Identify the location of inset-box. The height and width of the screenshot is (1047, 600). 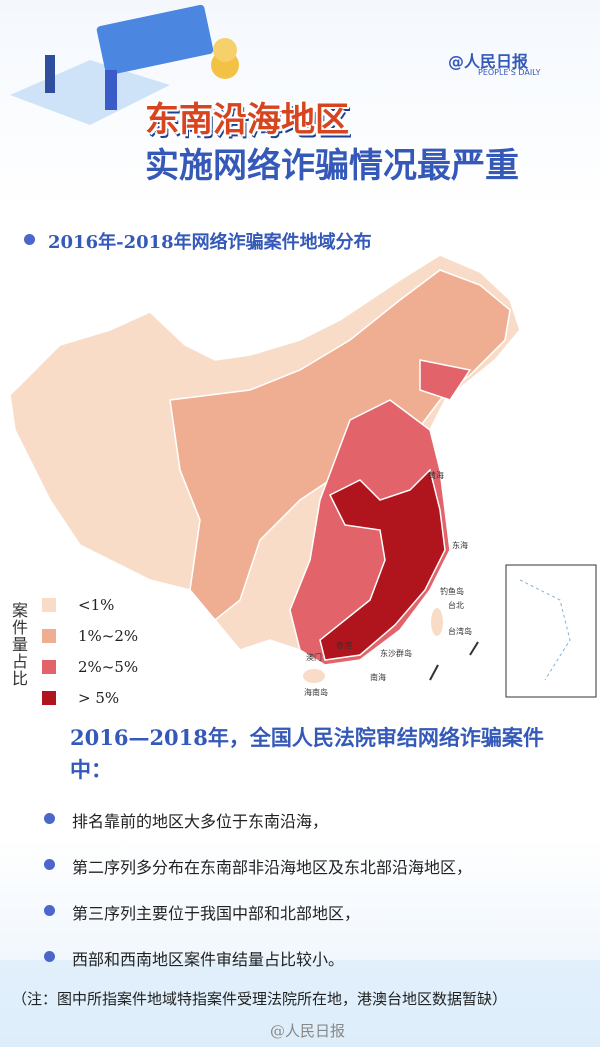
(551, 631).